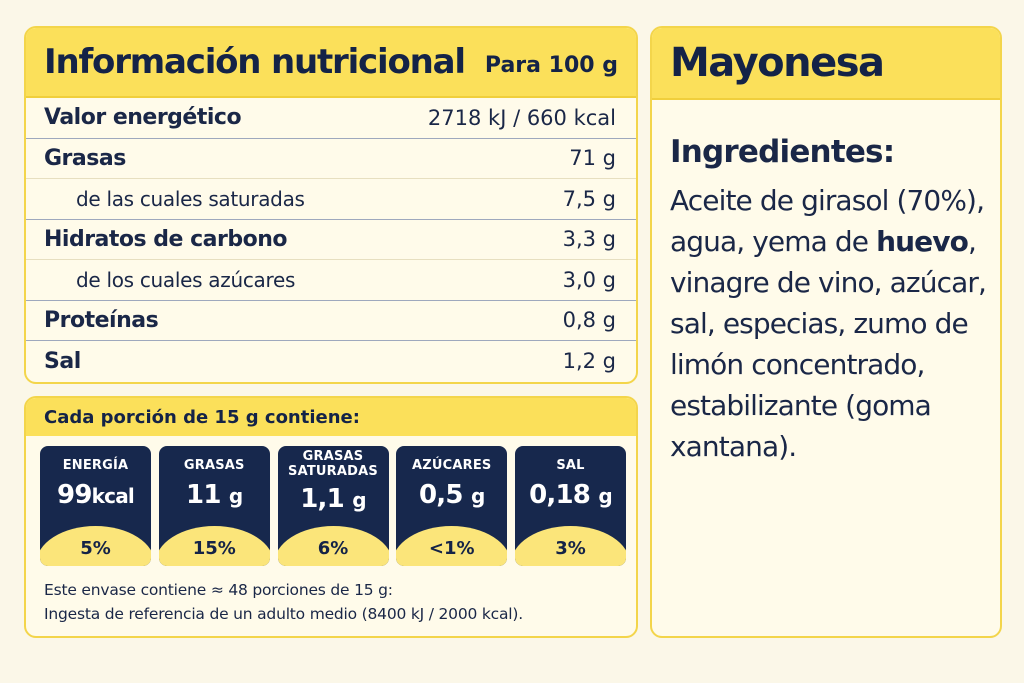  What do you see at coordinates (255, 62) in the screenshot?
I see `nutrition-title: Información nutricional` at bounding box center [255, 62].